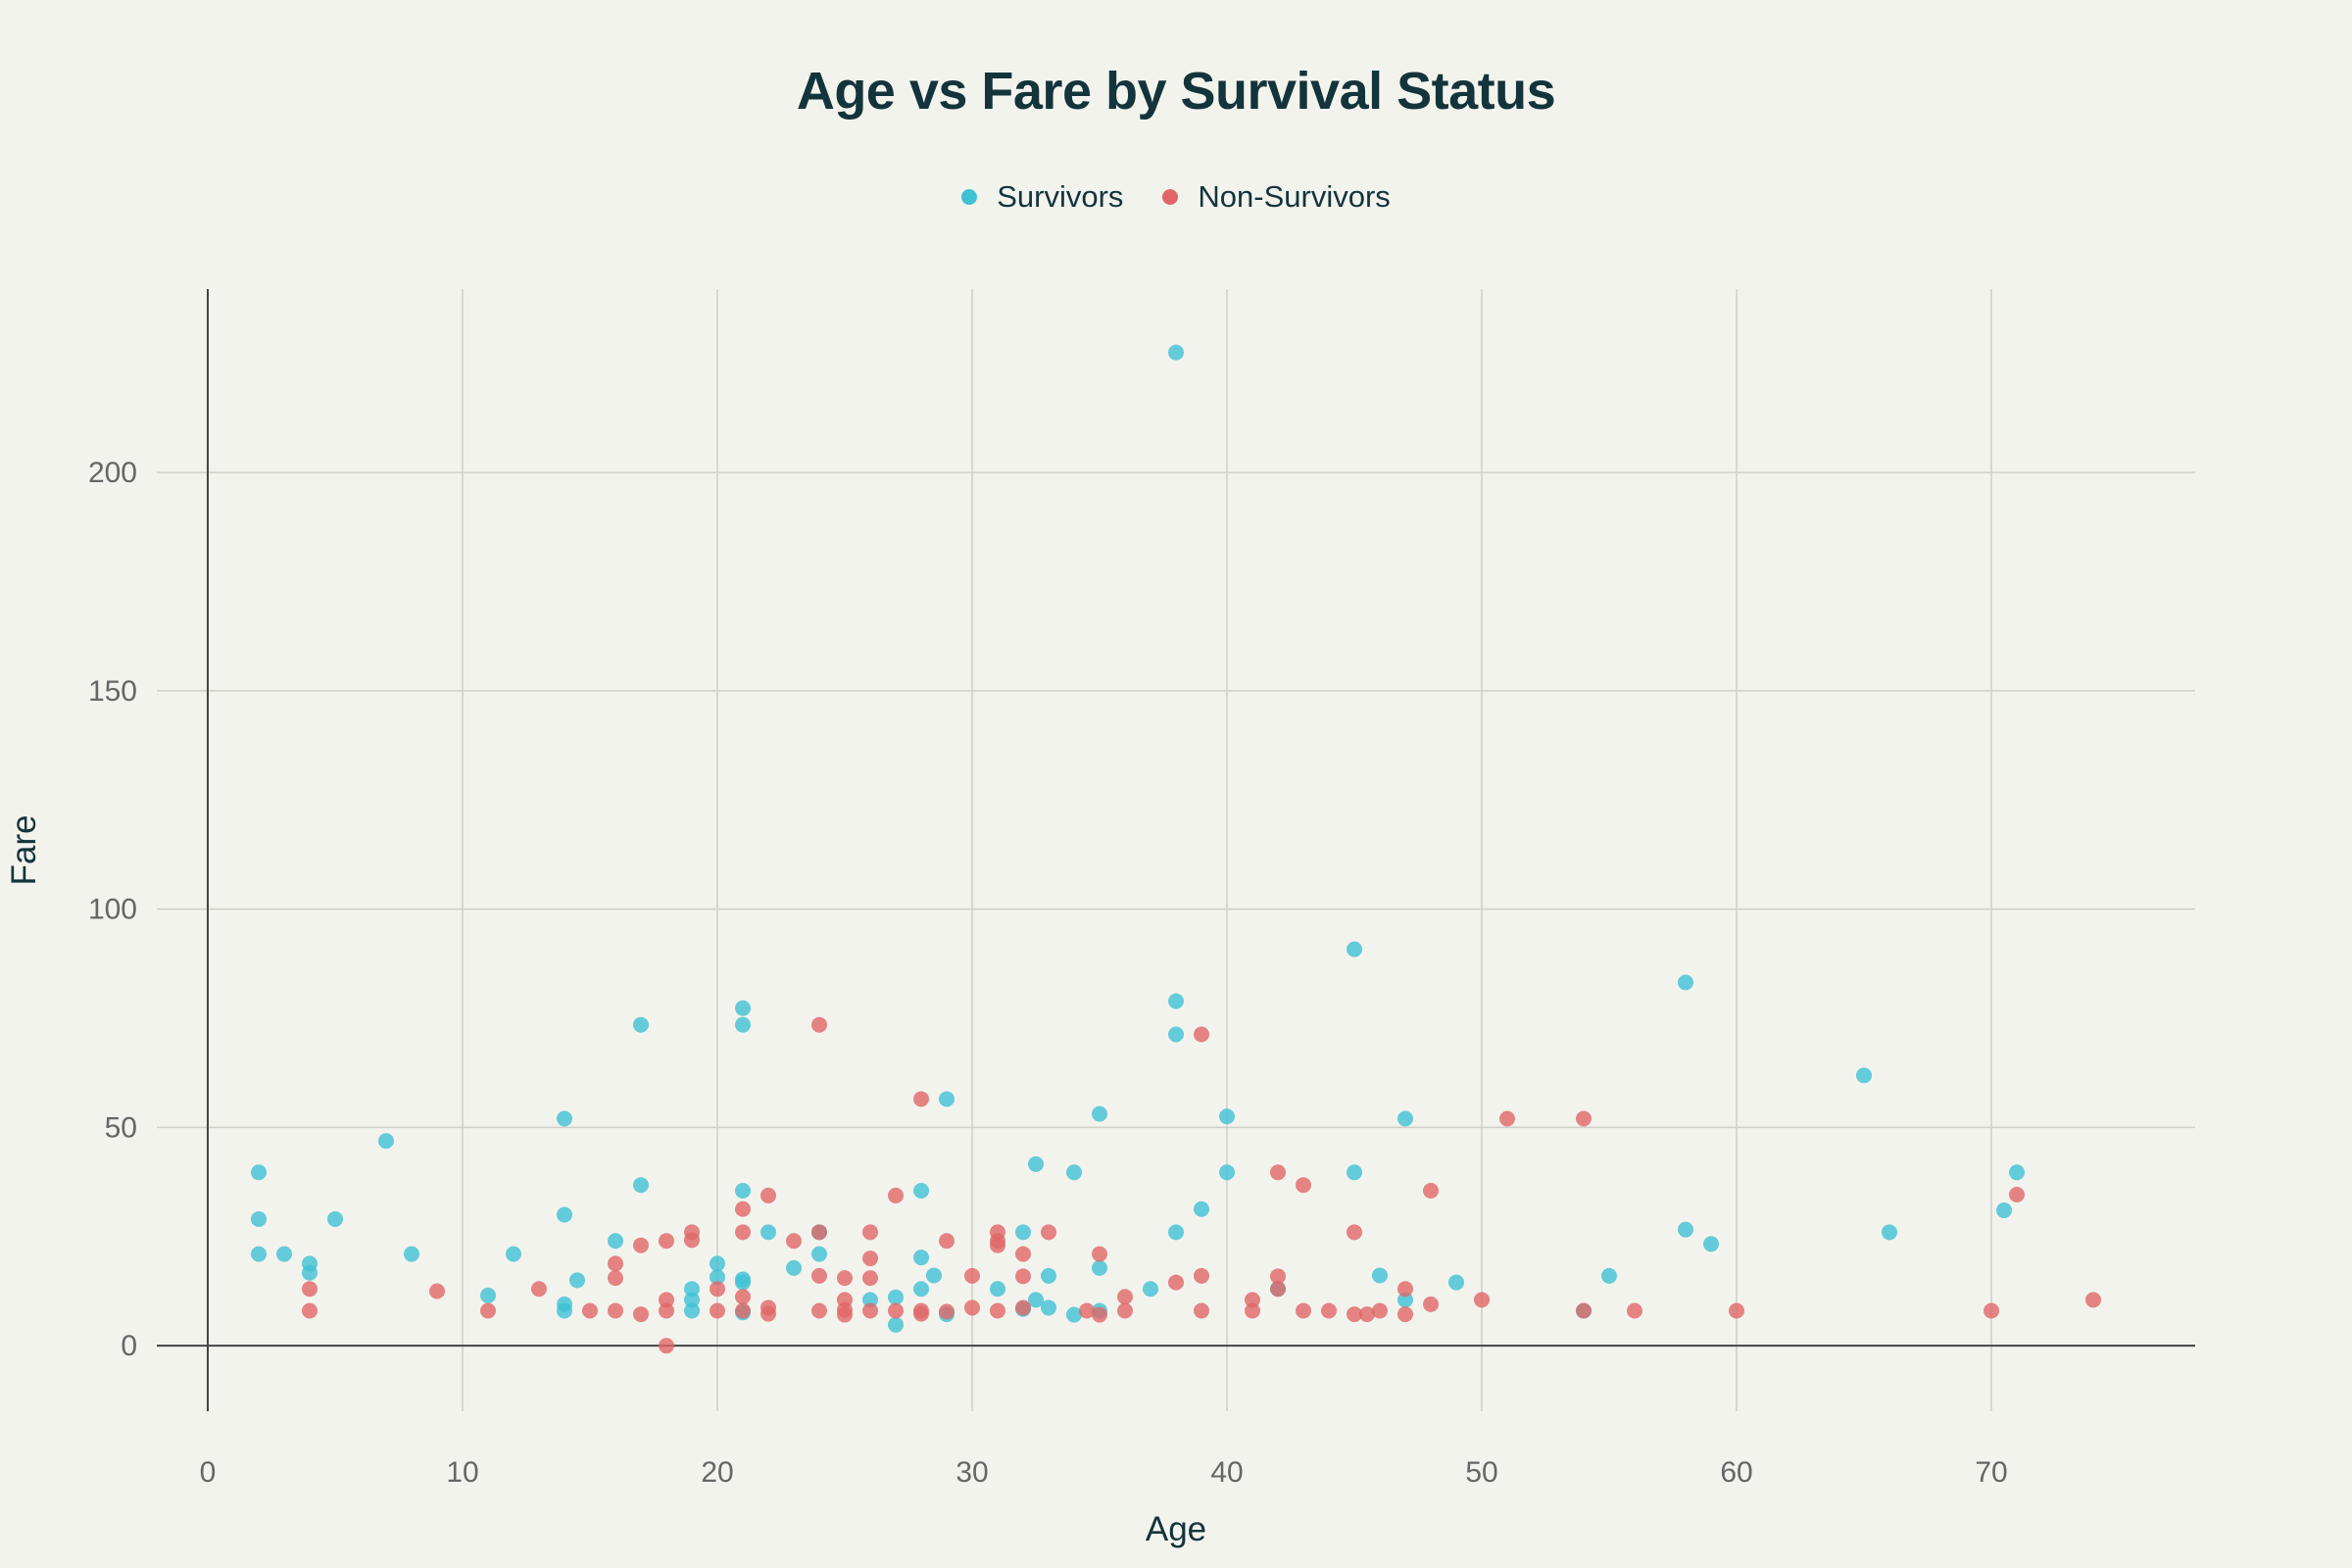 This screenshot has width=2352, height=1568. What do you see at coordinates (129, 1346) in the screenshot?
I see `y-tick-label: 0` at bounding box center [129, 1346].